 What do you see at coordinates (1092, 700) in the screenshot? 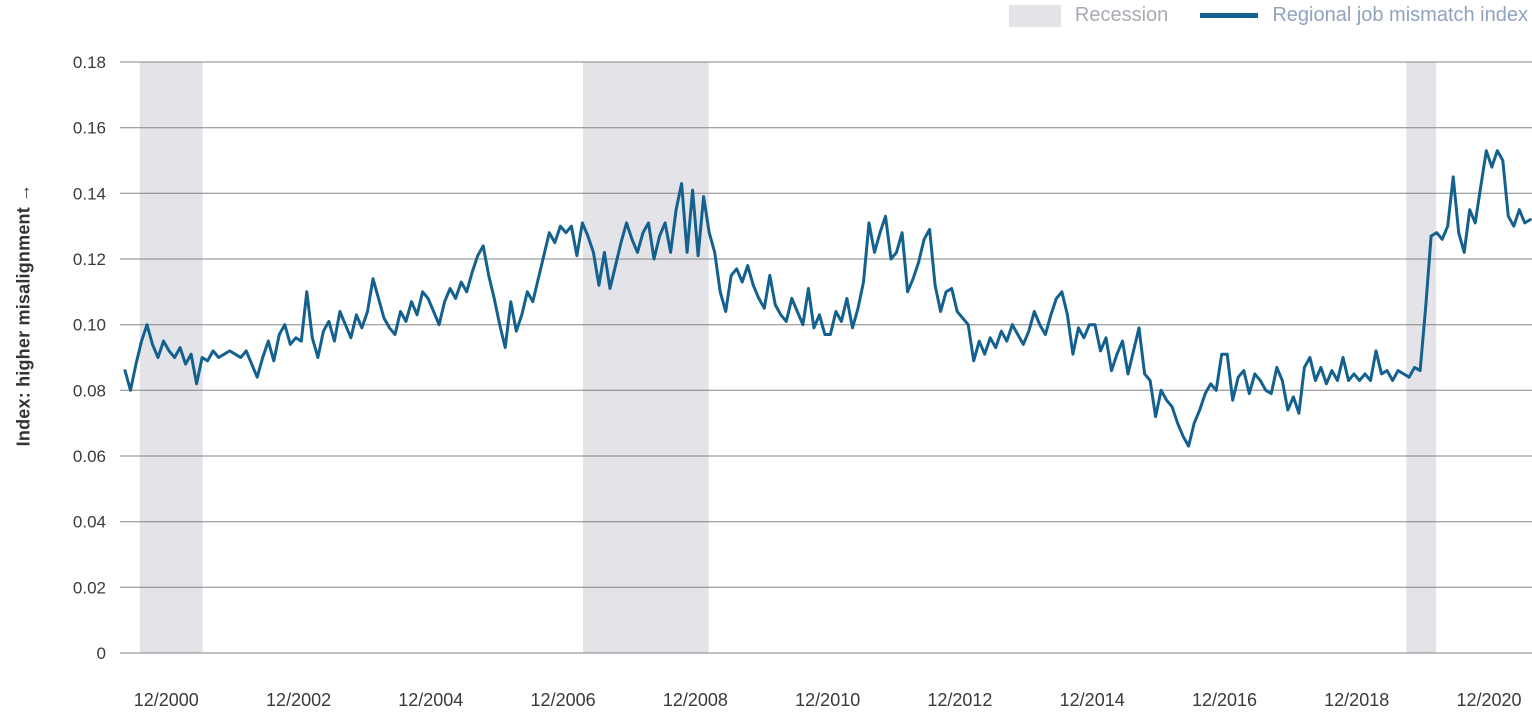
I see `x-tick-label: 12/2014` at bounding box center [1092, 700].